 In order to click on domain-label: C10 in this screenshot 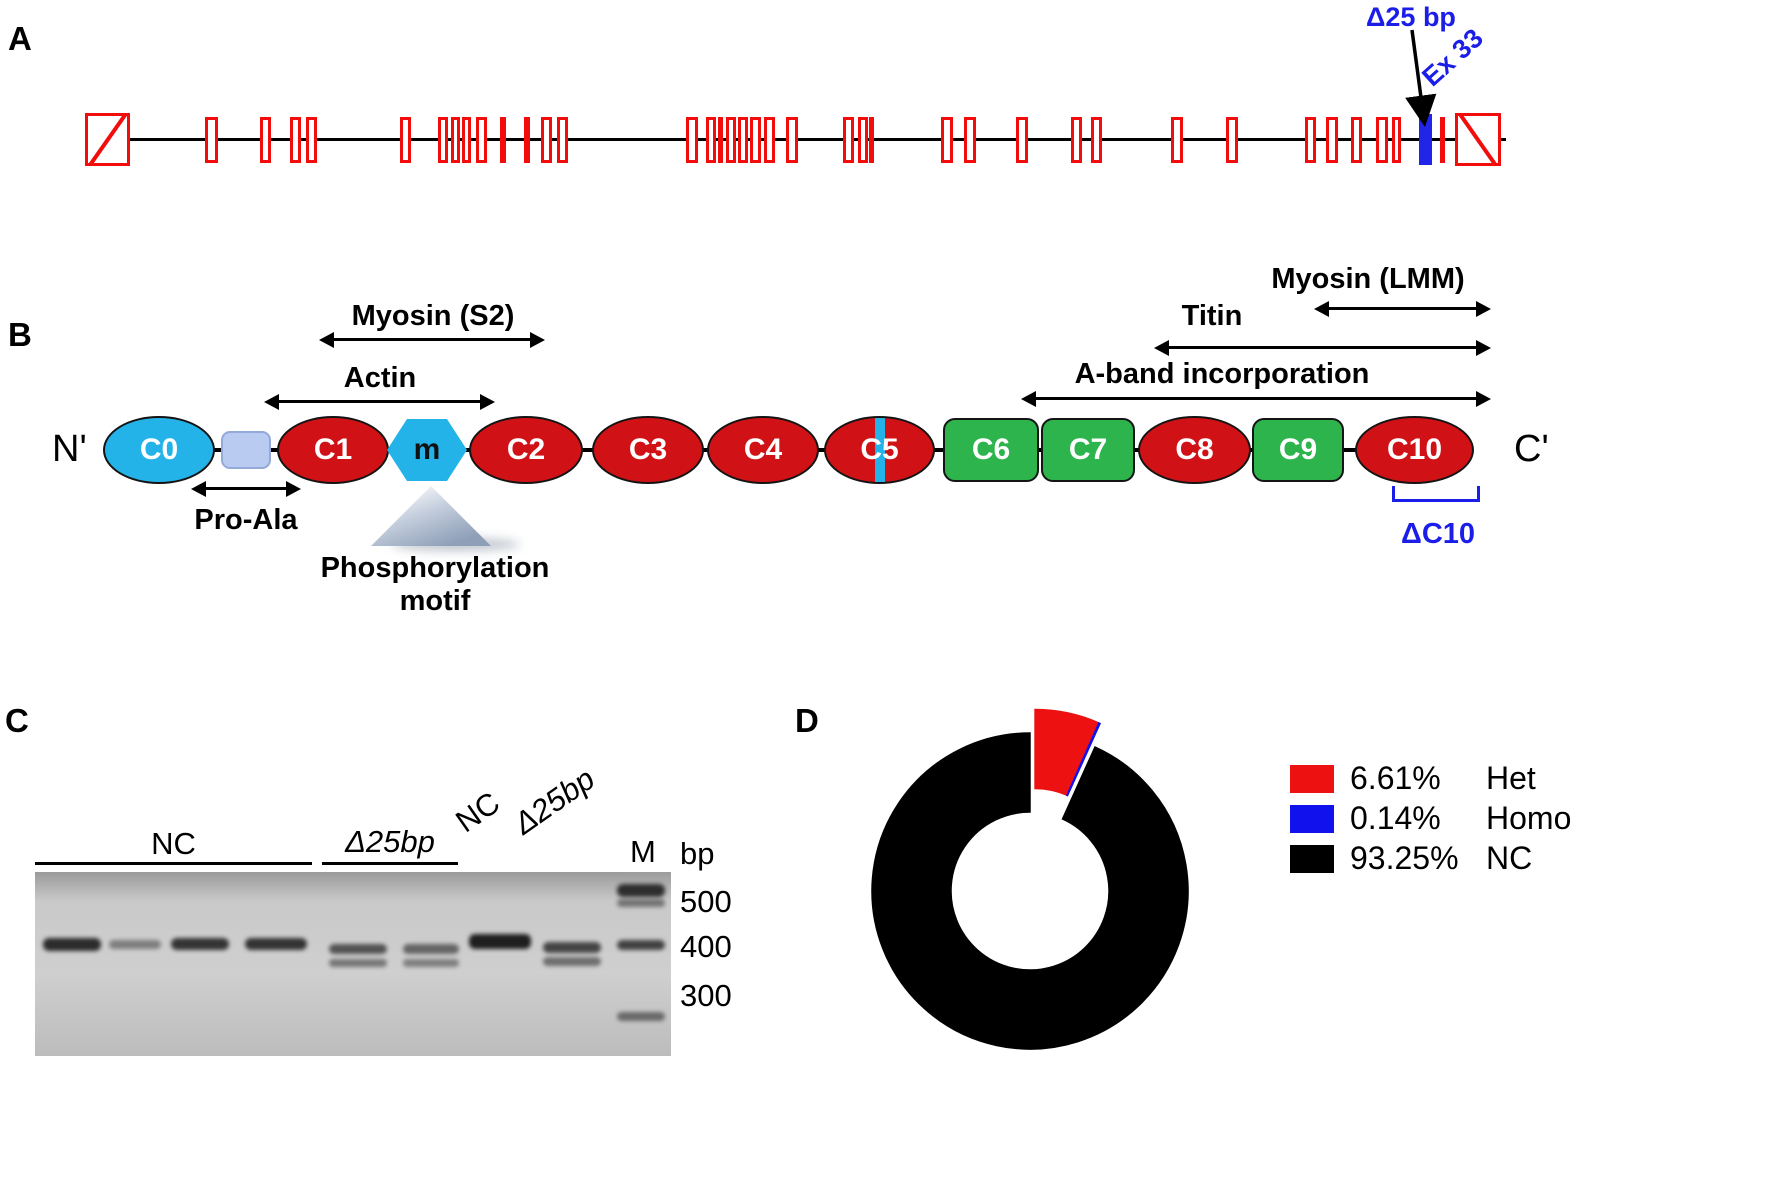, I will do `click(1414, 449)`.